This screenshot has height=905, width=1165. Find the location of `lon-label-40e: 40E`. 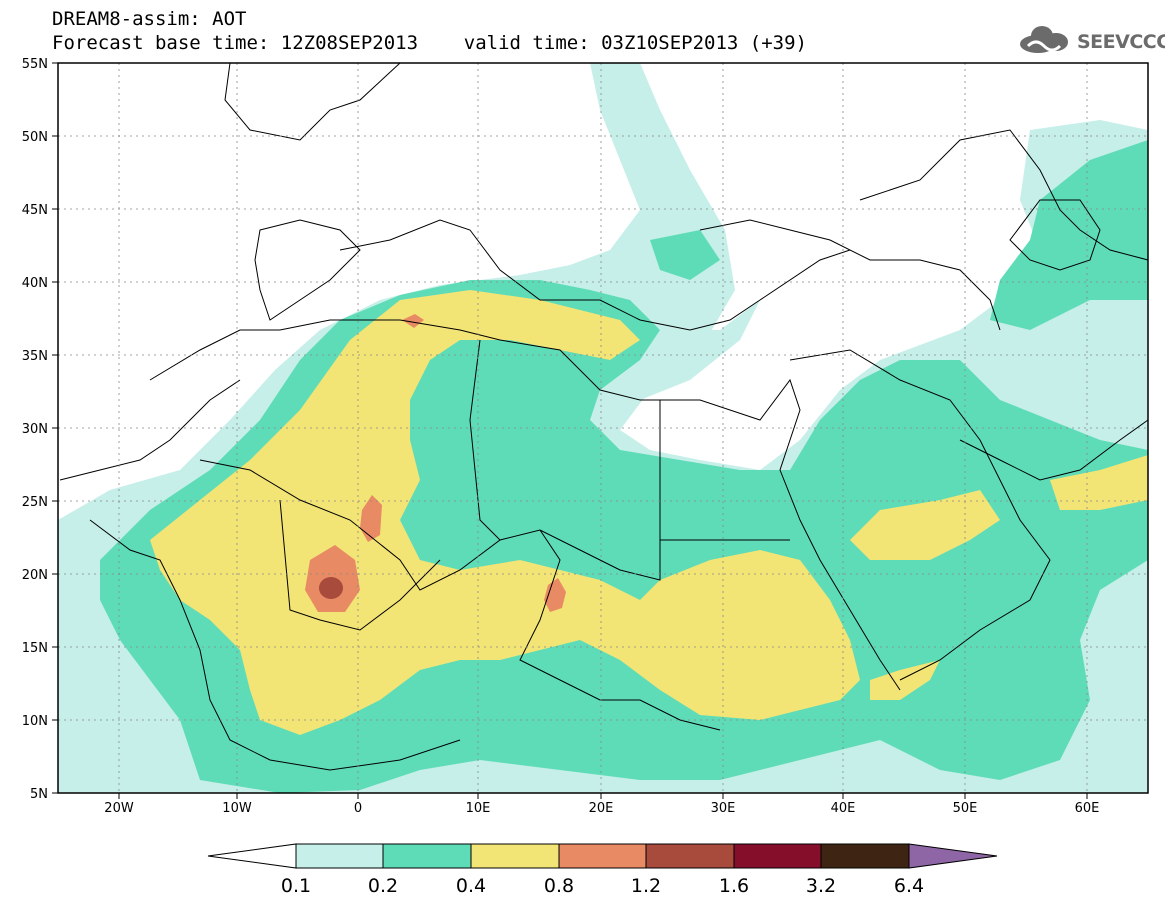

lon-label-40e: 40E is located at coordinates (843, 808).